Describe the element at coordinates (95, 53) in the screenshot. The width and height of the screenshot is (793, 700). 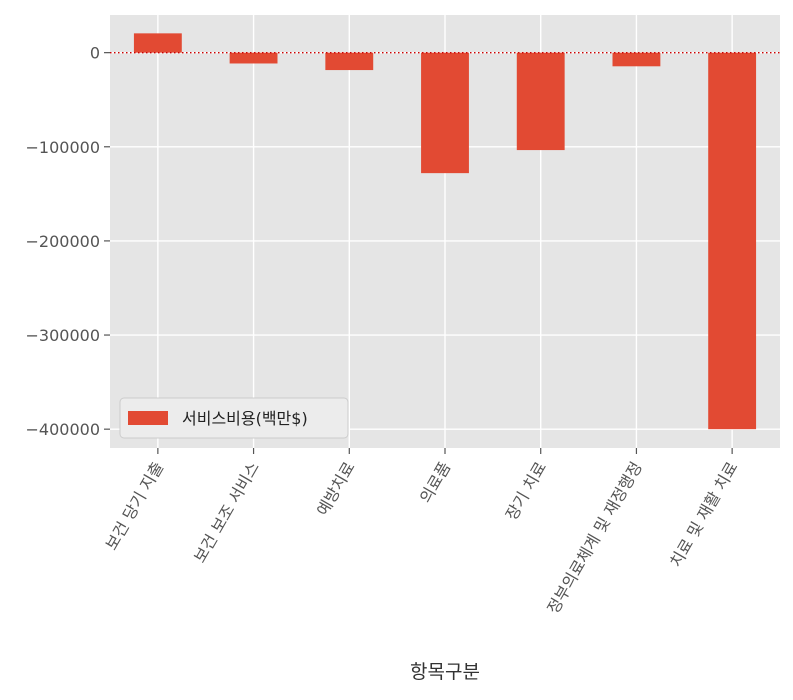
I see `y-tick-label: 0` at that location.